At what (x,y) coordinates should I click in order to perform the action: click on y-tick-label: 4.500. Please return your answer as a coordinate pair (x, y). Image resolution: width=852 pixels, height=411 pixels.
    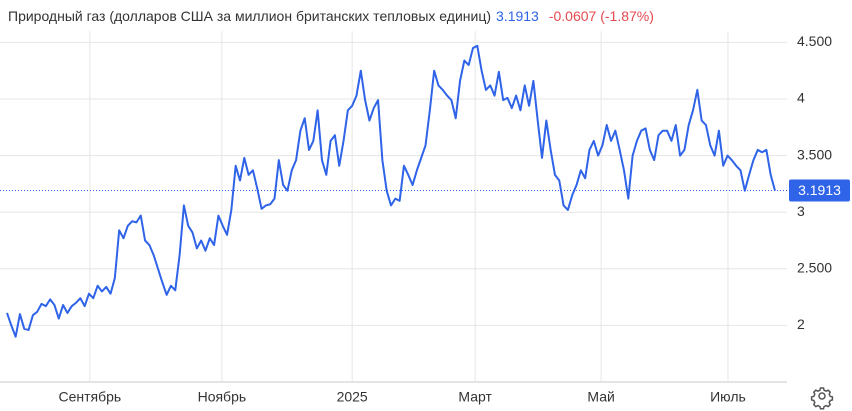
    Looking at the image, I should click on (814, 41).